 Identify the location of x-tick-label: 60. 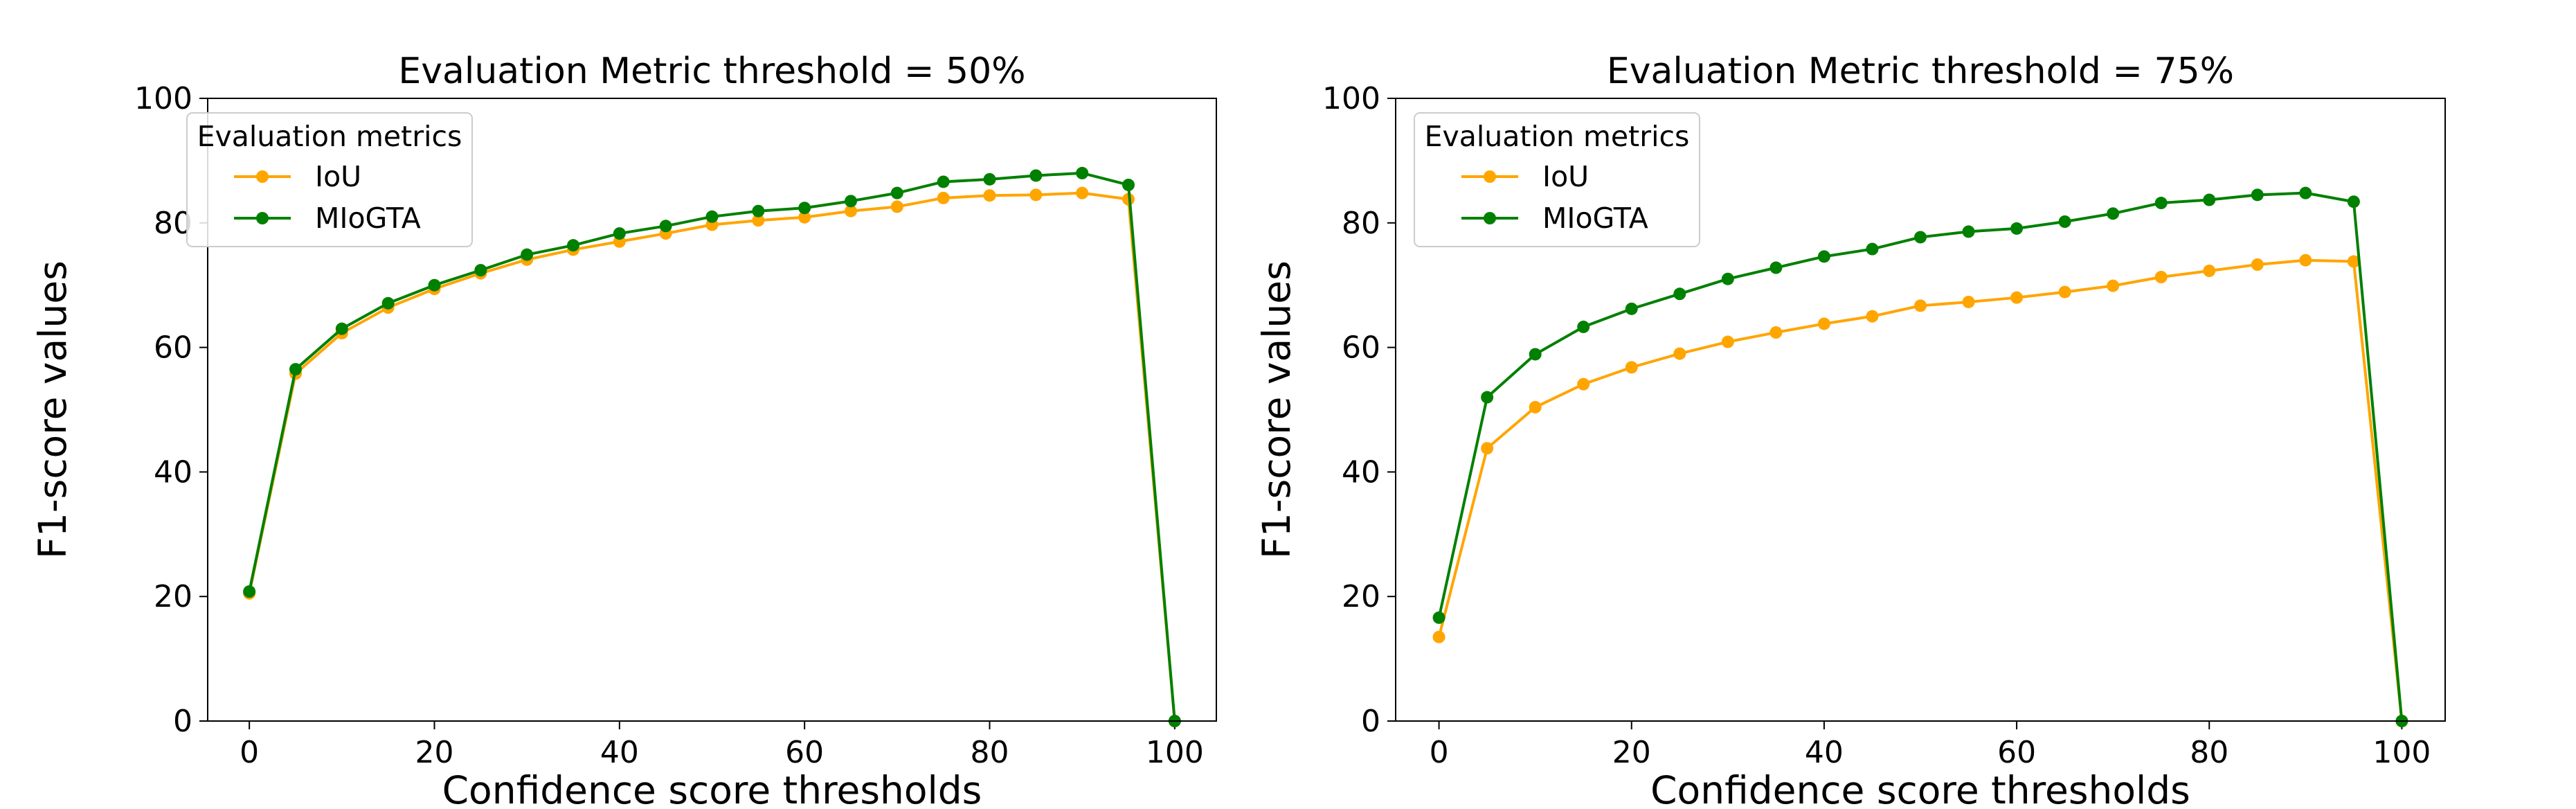
(2017, 752).